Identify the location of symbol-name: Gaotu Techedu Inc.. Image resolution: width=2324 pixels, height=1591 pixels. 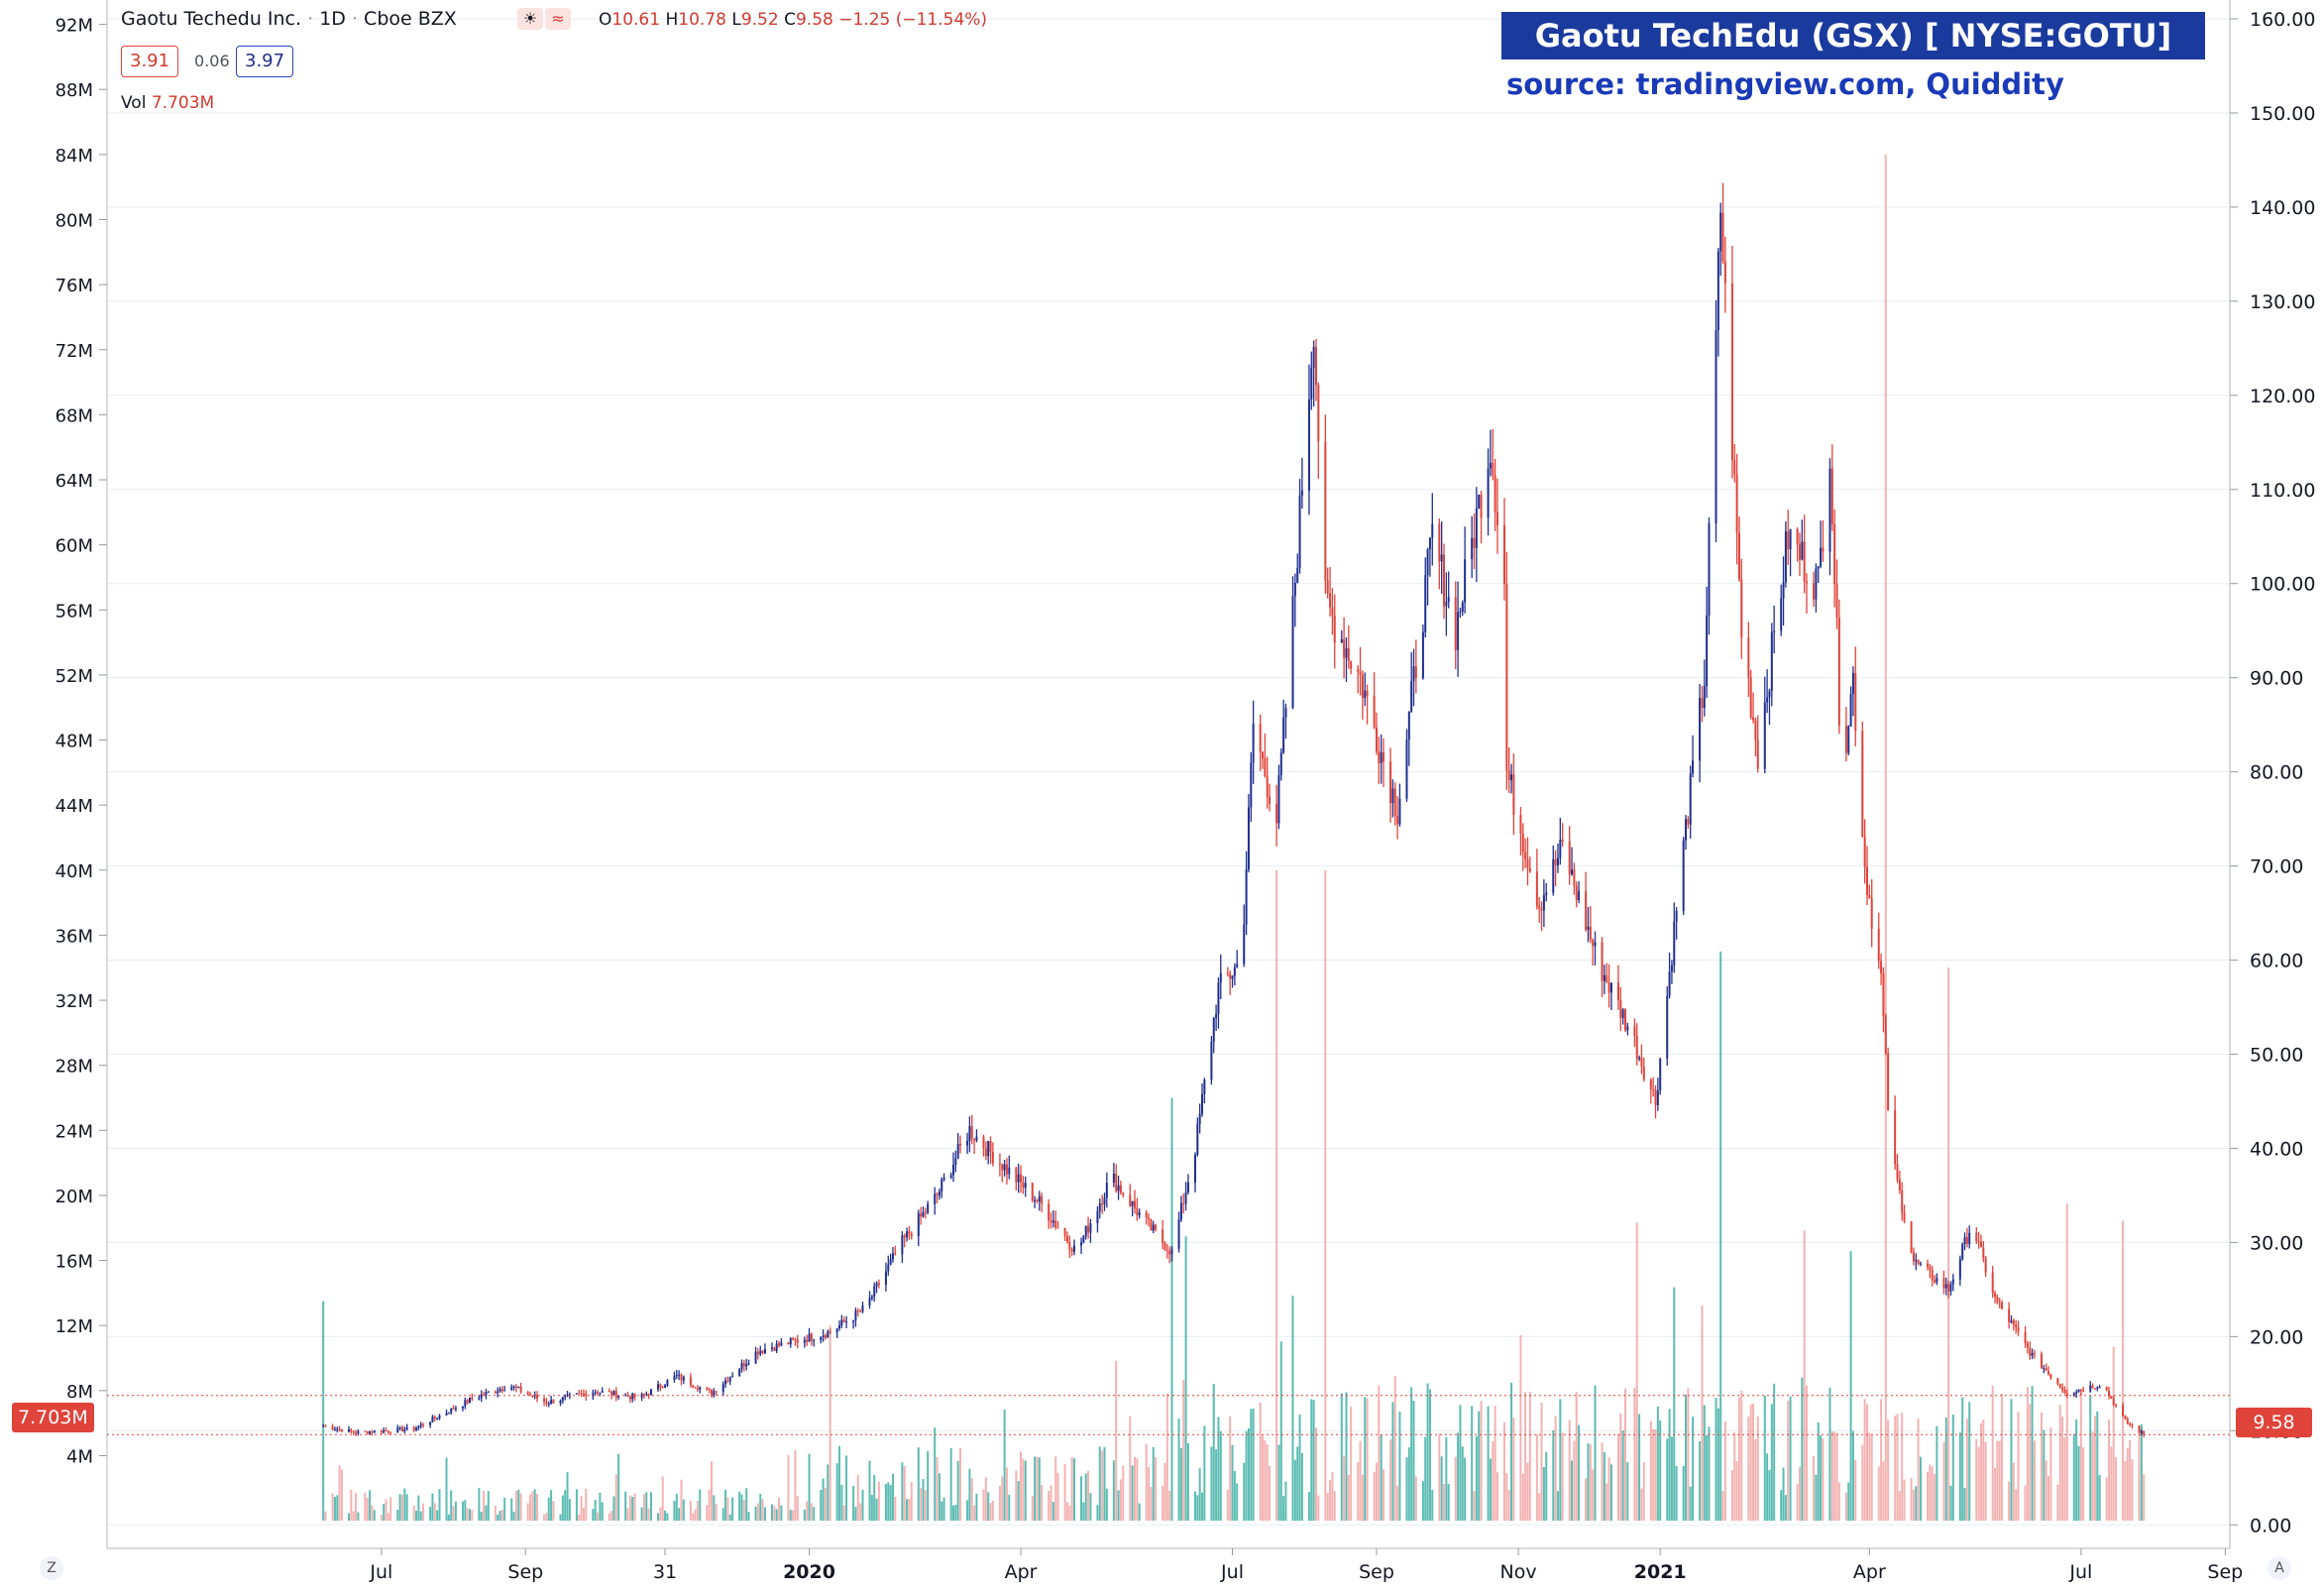
(211, 19).